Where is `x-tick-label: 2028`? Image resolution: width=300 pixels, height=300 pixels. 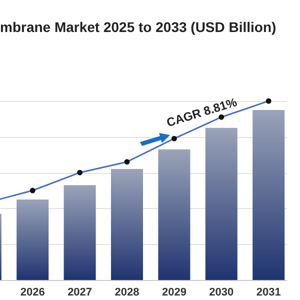 x-tick-label: 2028 is located at coordinates (127, 292).